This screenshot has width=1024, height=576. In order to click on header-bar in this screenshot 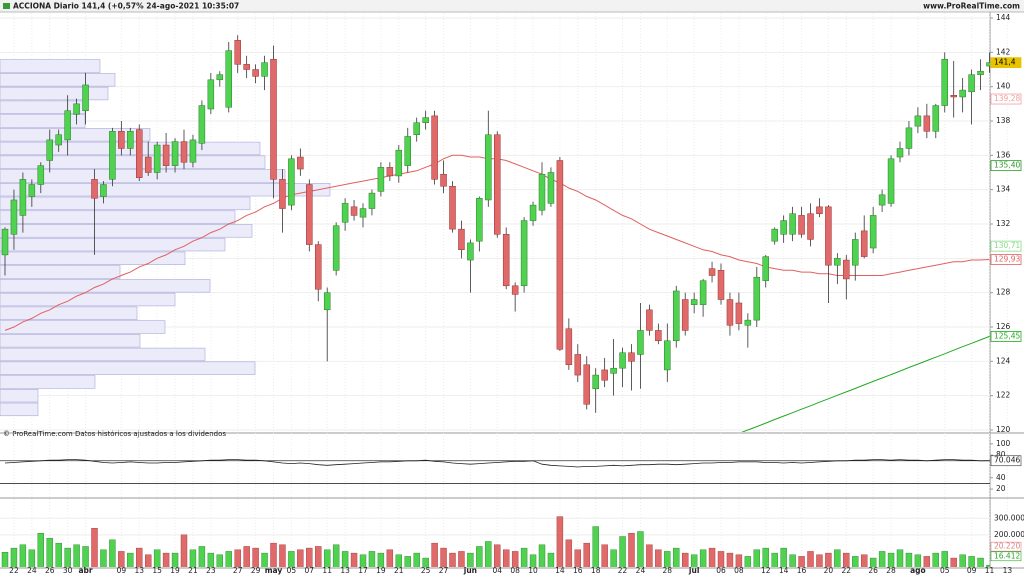, I will do `click(512, 6)`.